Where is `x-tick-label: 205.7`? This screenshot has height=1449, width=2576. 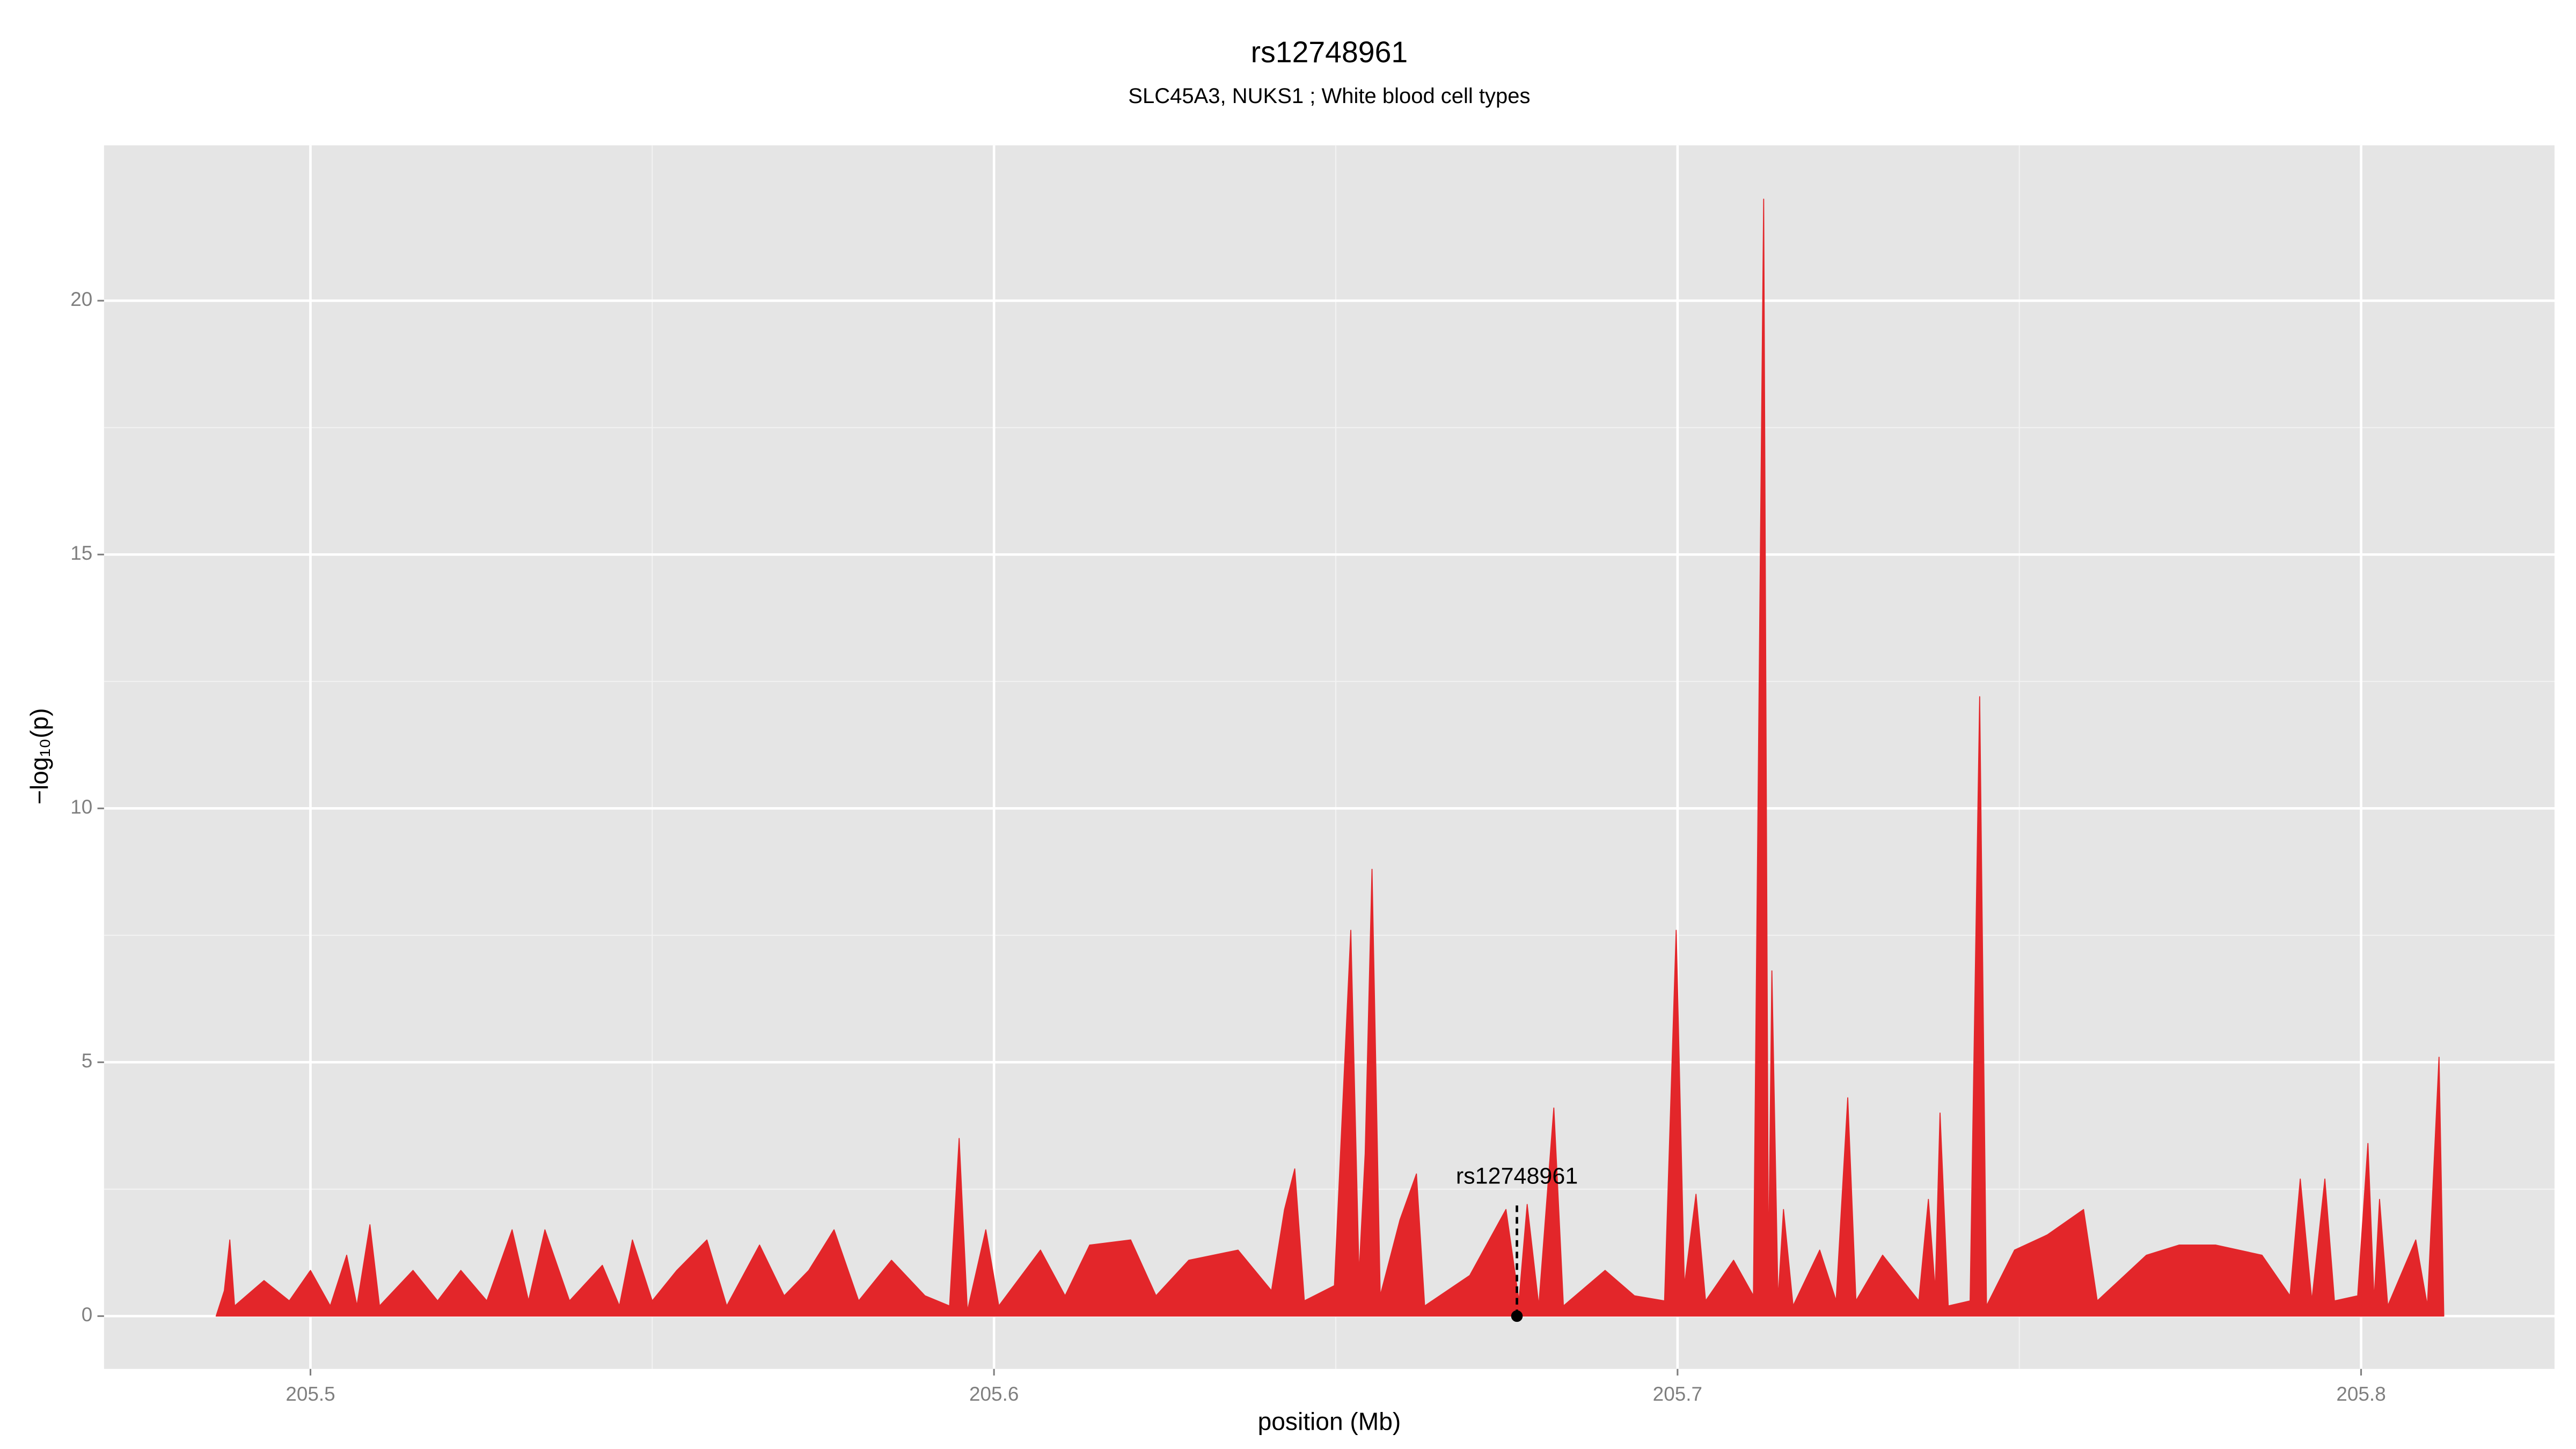 x-tick-label: 205.7 is located at coordinates (1677, 1394).